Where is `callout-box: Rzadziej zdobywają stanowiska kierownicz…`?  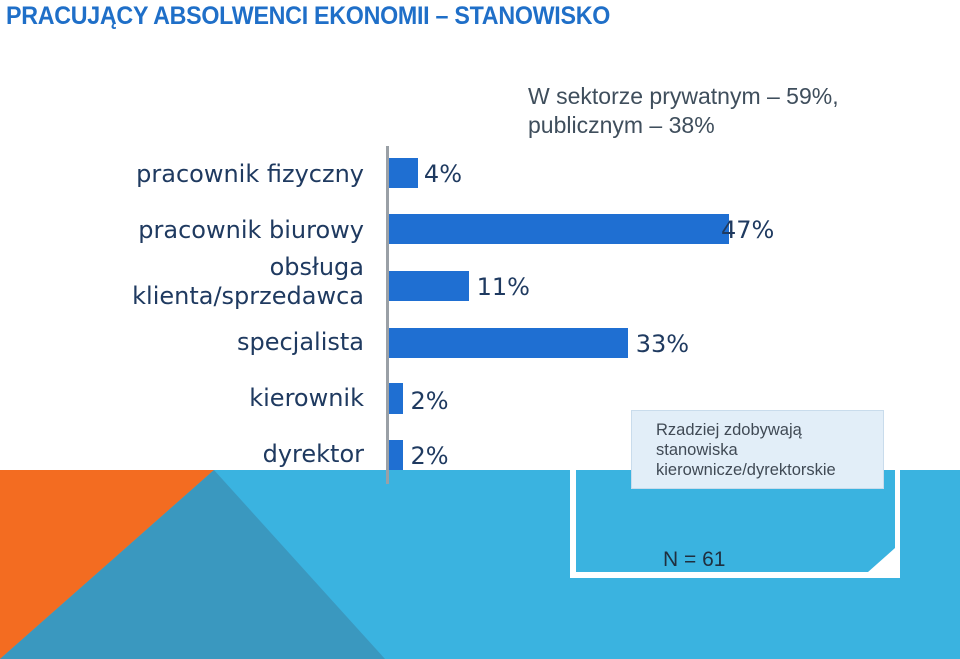 callout-box: Rzadziej zdobywają stanowiska kierownicz… is located at coordinates (757, 449).